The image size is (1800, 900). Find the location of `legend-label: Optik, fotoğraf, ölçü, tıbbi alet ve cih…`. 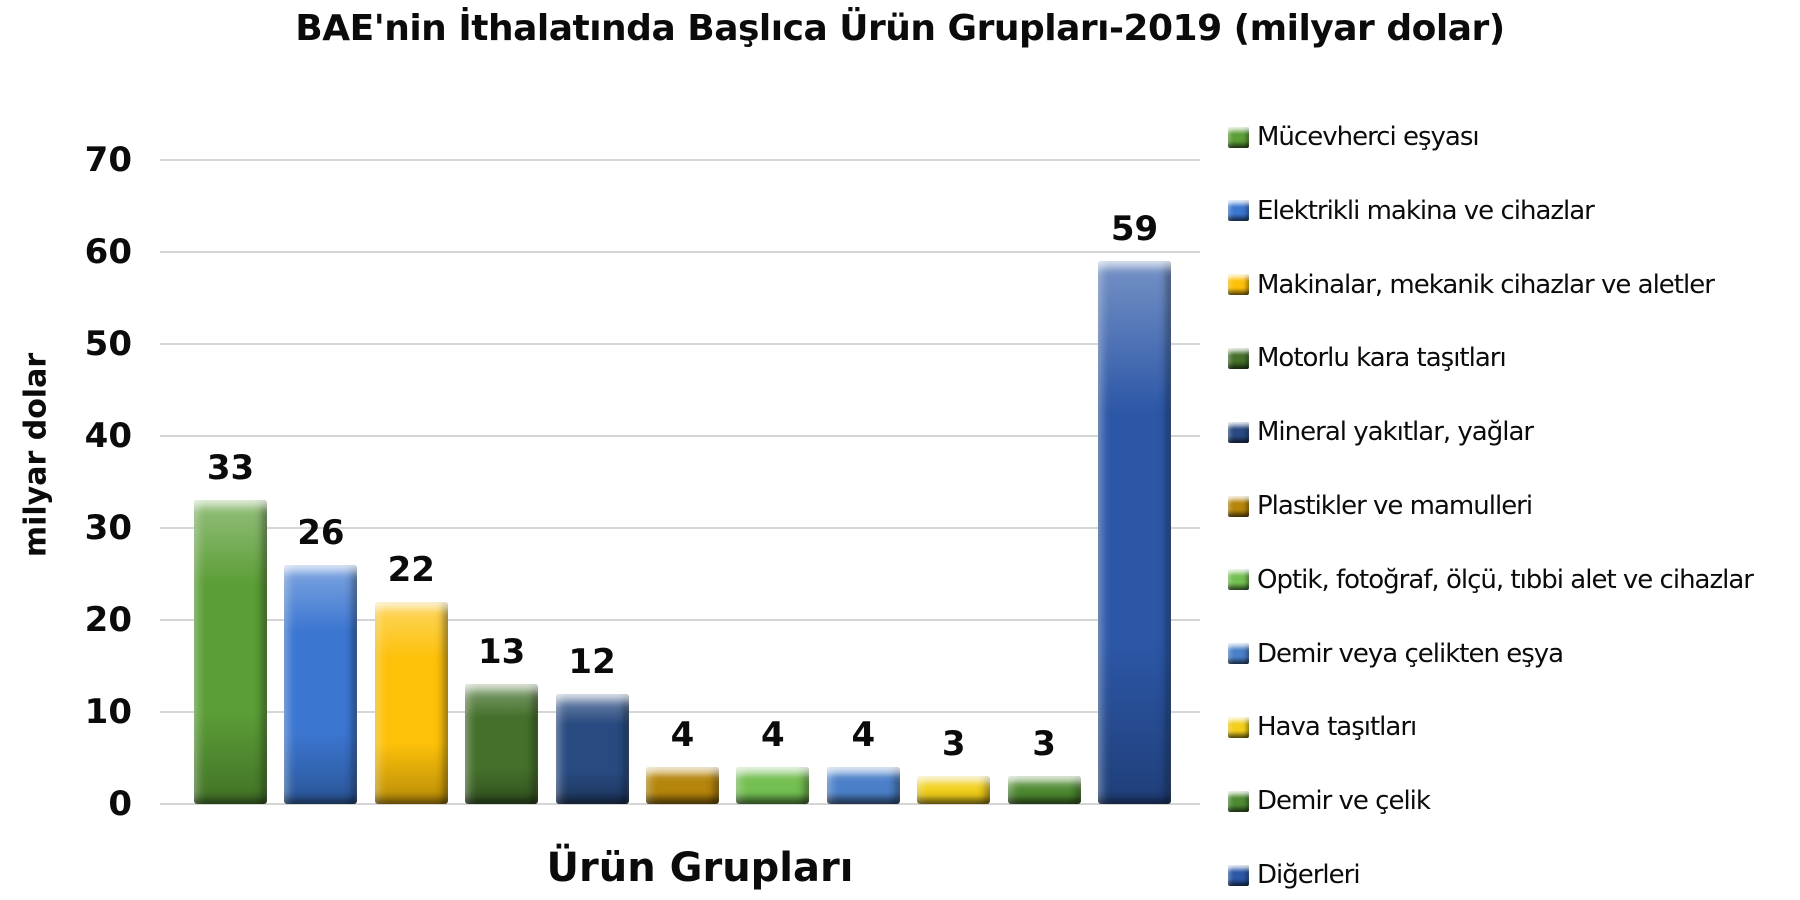

legend-label: Optik, fotoğraf, ölçü, tıbbi alet ve cih… is located at coordinates (1505, 579).